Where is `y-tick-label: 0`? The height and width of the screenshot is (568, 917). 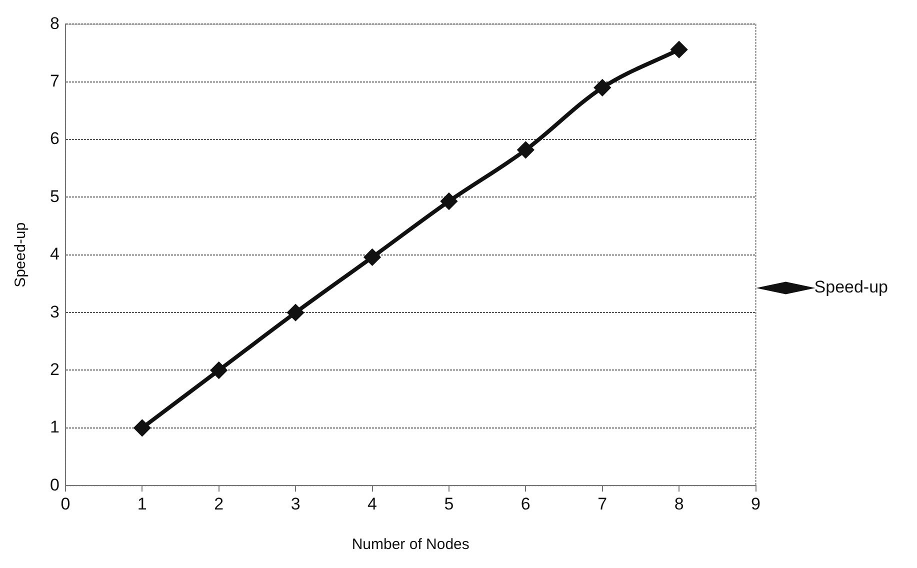 y-tick-label: 0 is located at coordinates (55, 484).